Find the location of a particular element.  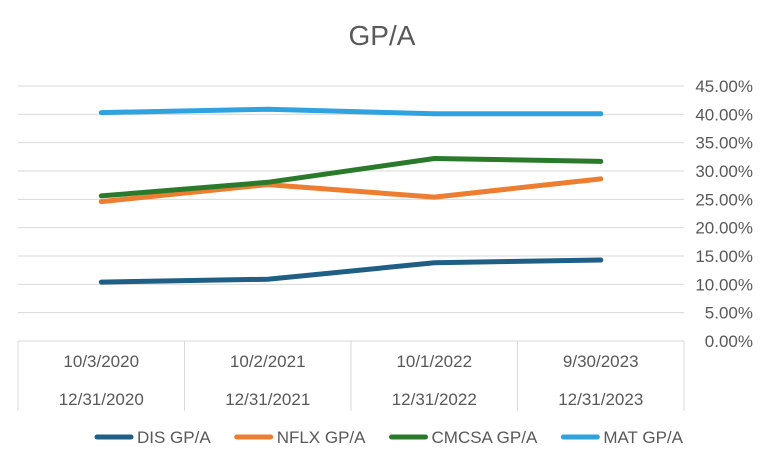

legend-label-mat-gp-a: MAT GP/A is located at coordinates (643, 437).